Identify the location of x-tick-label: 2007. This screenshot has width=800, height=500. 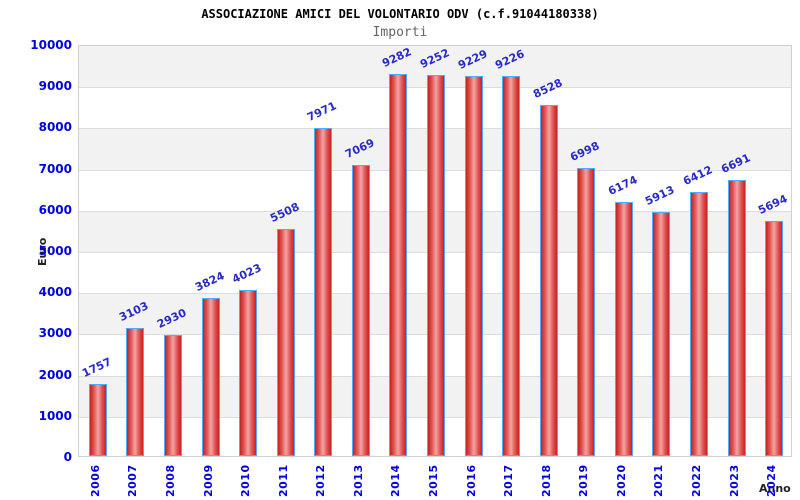
(133, 481).